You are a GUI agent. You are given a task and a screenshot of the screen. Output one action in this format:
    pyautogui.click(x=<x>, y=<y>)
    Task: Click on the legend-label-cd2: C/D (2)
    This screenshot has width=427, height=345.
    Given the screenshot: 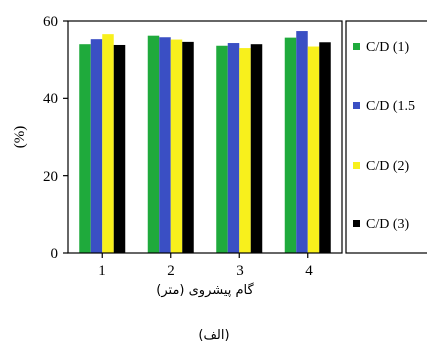 What is the action you would take?
    pyautogui.click(x=388, y=166)
    